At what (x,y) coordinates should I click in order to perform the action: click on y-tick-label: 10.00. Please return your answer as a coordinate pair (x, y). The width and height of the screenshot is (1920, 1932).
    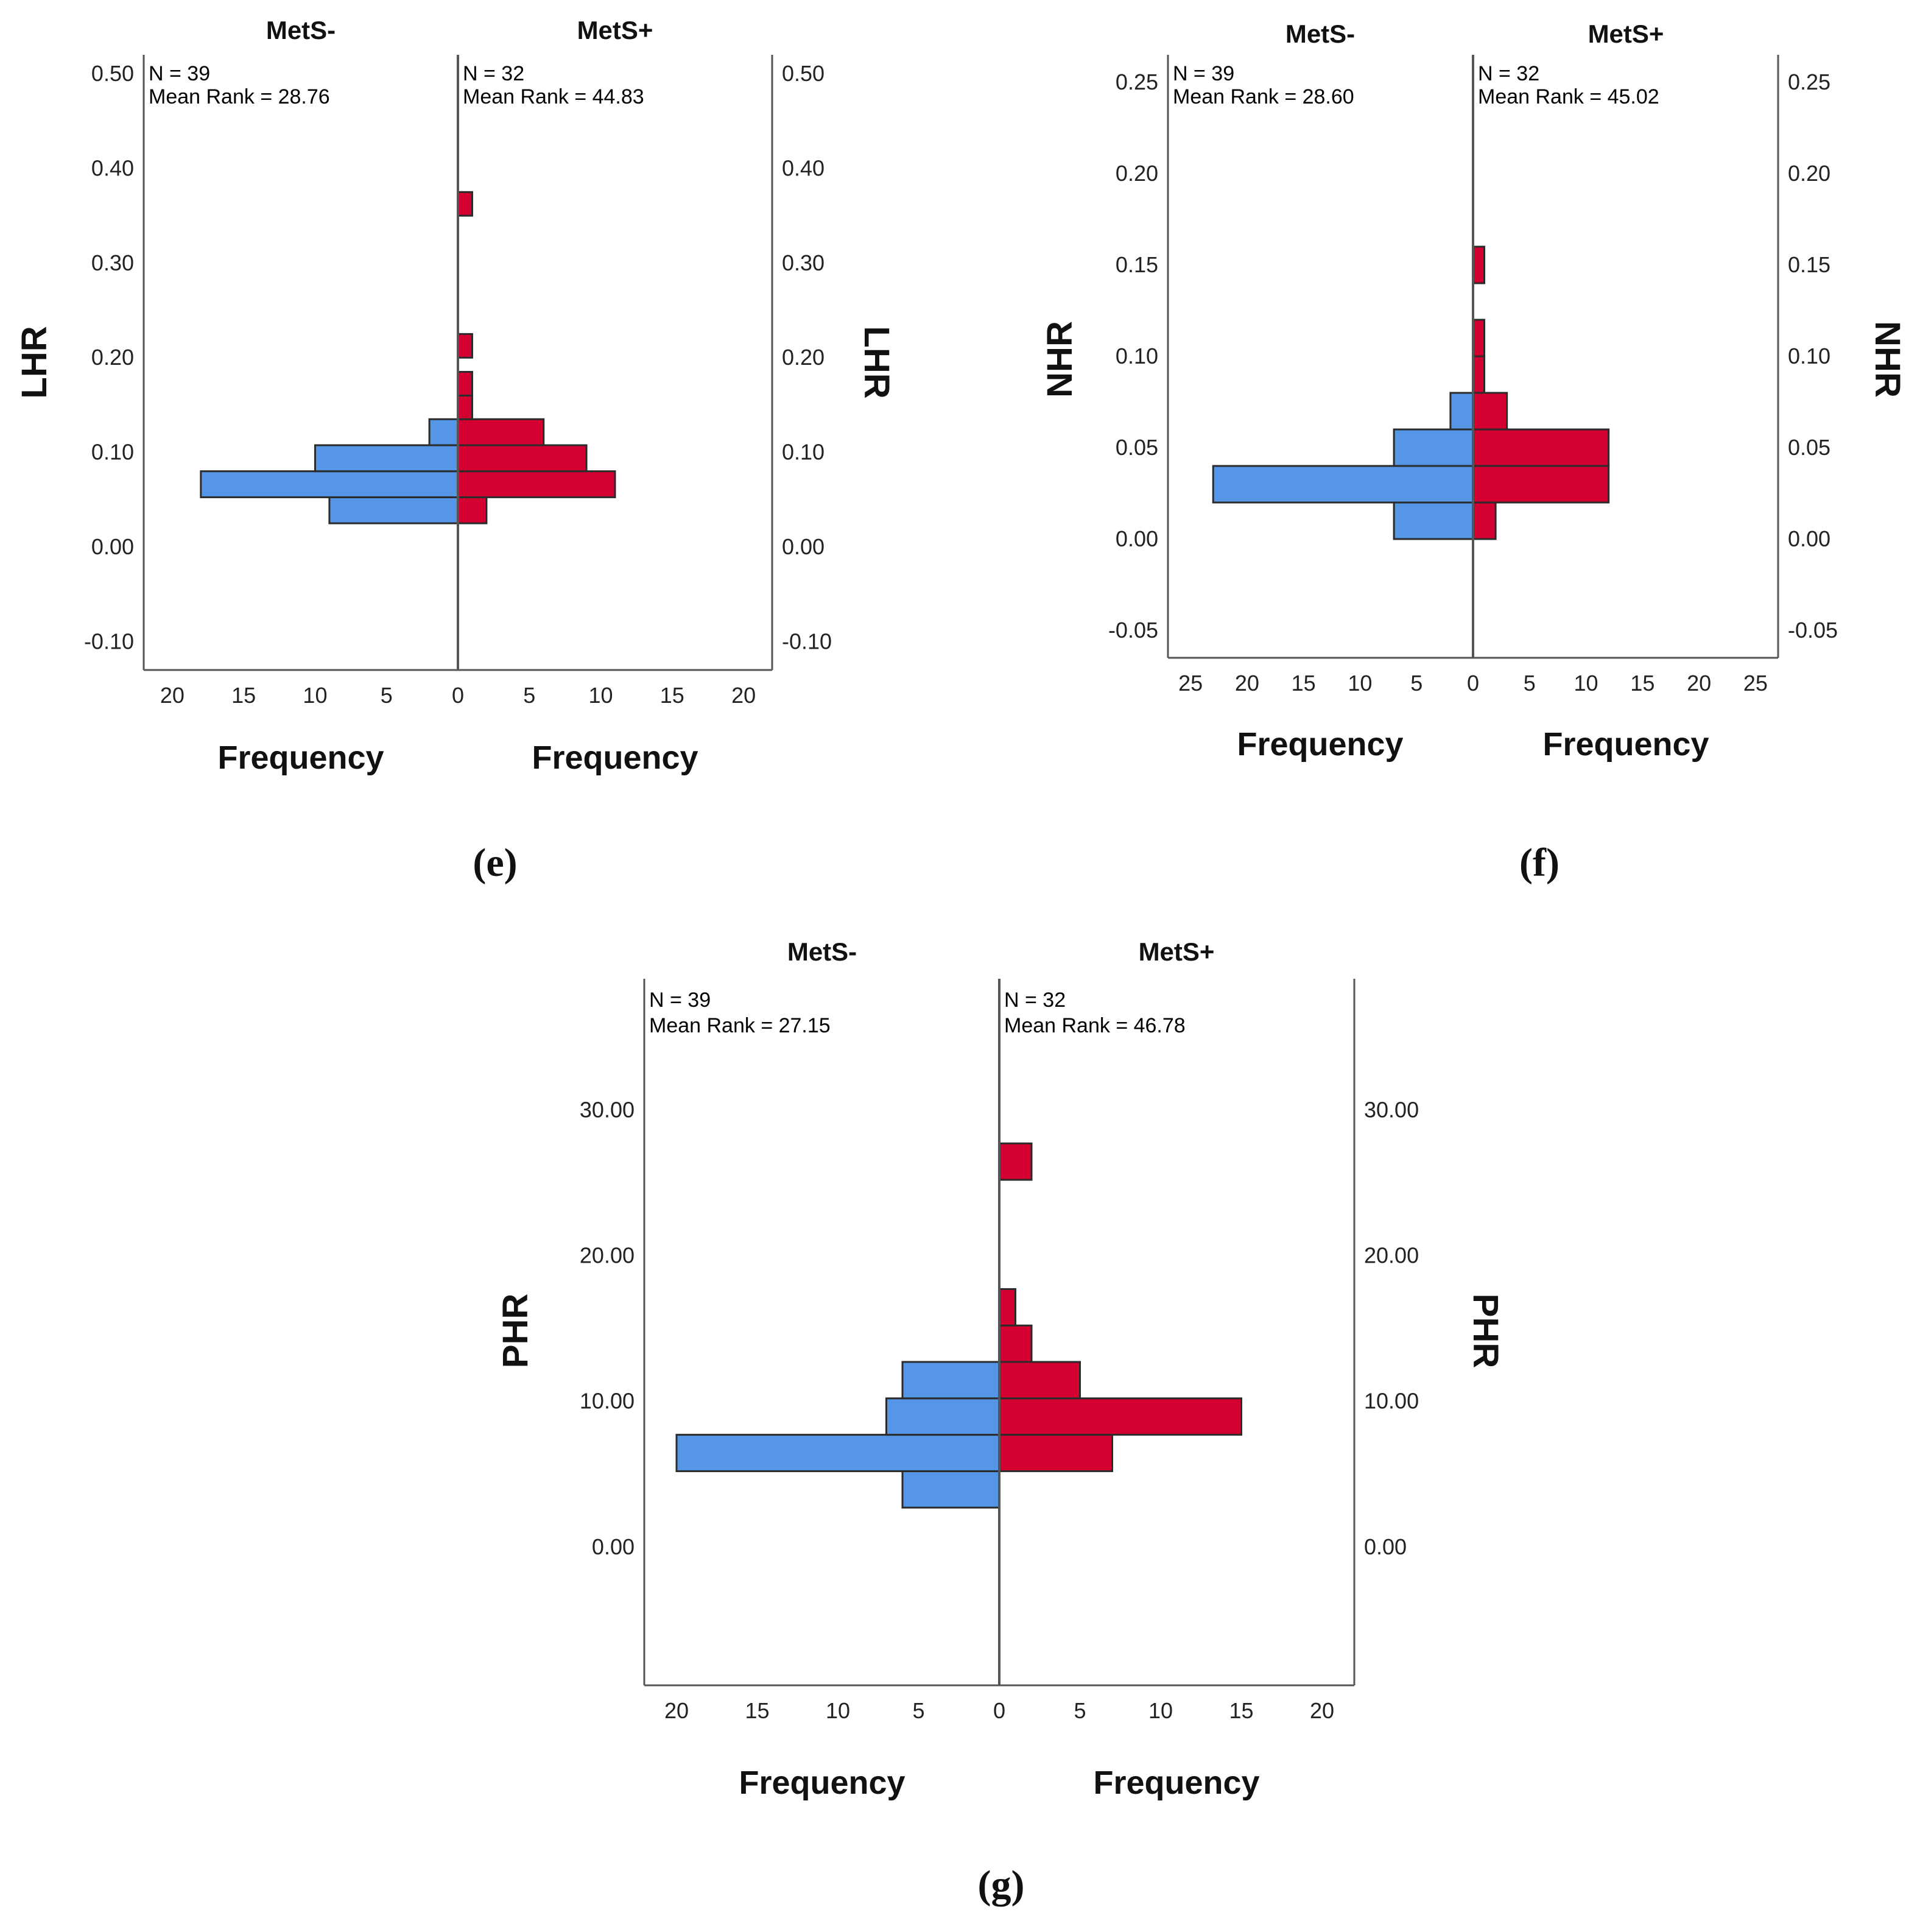
    Looking at the image, I should click on (1391, 1401).